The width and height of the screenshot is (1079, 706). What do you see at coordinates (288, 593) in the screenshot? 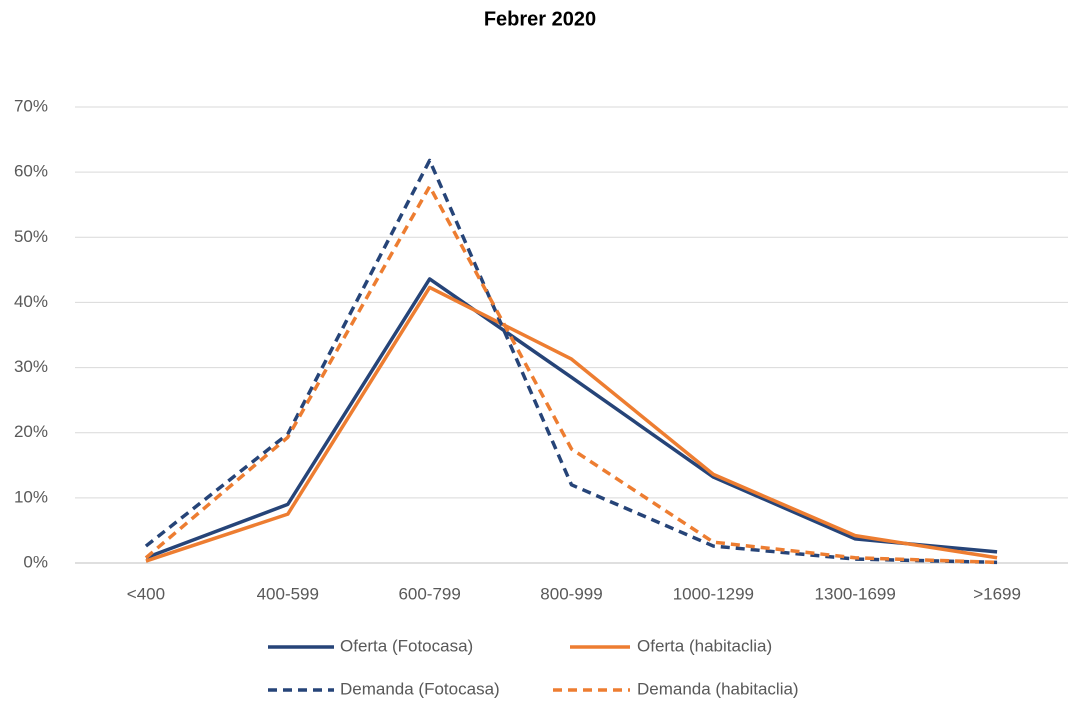
I see `x-tick-label: 400-599` at bounding box center [288, 593].